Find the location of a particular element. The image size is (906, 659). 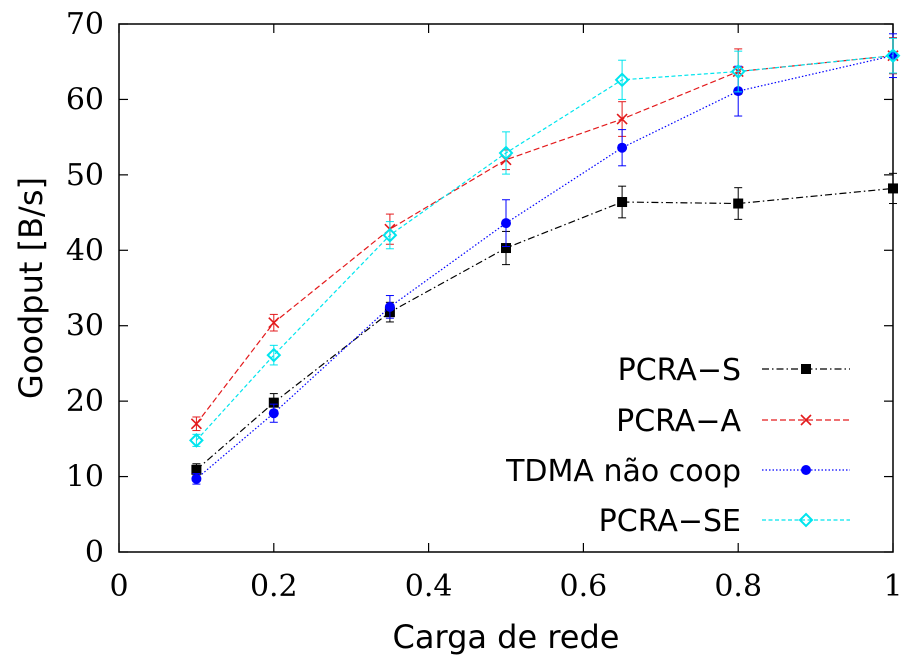

legend-label: PCRA−S is located at coordinates (679, 370).